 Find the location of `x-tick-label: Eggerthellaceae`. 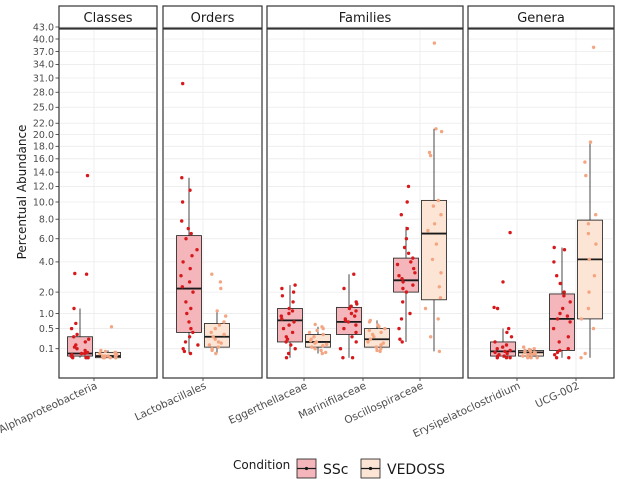

x-tick-label: Eggerthellaceae is located at coordinates (268, 403).